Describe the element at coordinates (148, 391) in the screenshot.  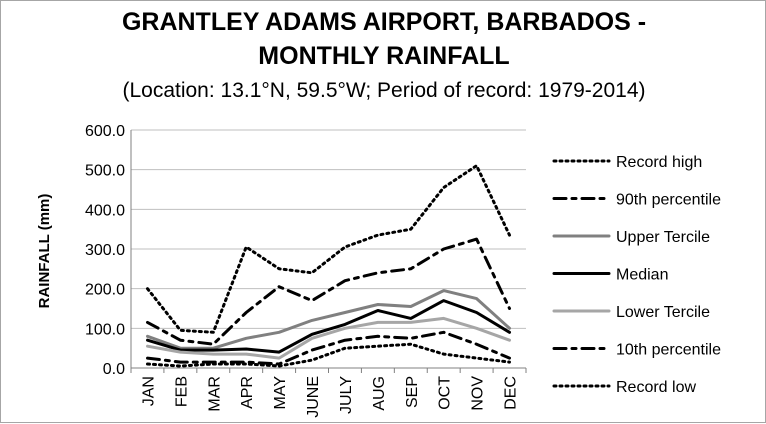
I see `x-tick-label: JAN` at that location.